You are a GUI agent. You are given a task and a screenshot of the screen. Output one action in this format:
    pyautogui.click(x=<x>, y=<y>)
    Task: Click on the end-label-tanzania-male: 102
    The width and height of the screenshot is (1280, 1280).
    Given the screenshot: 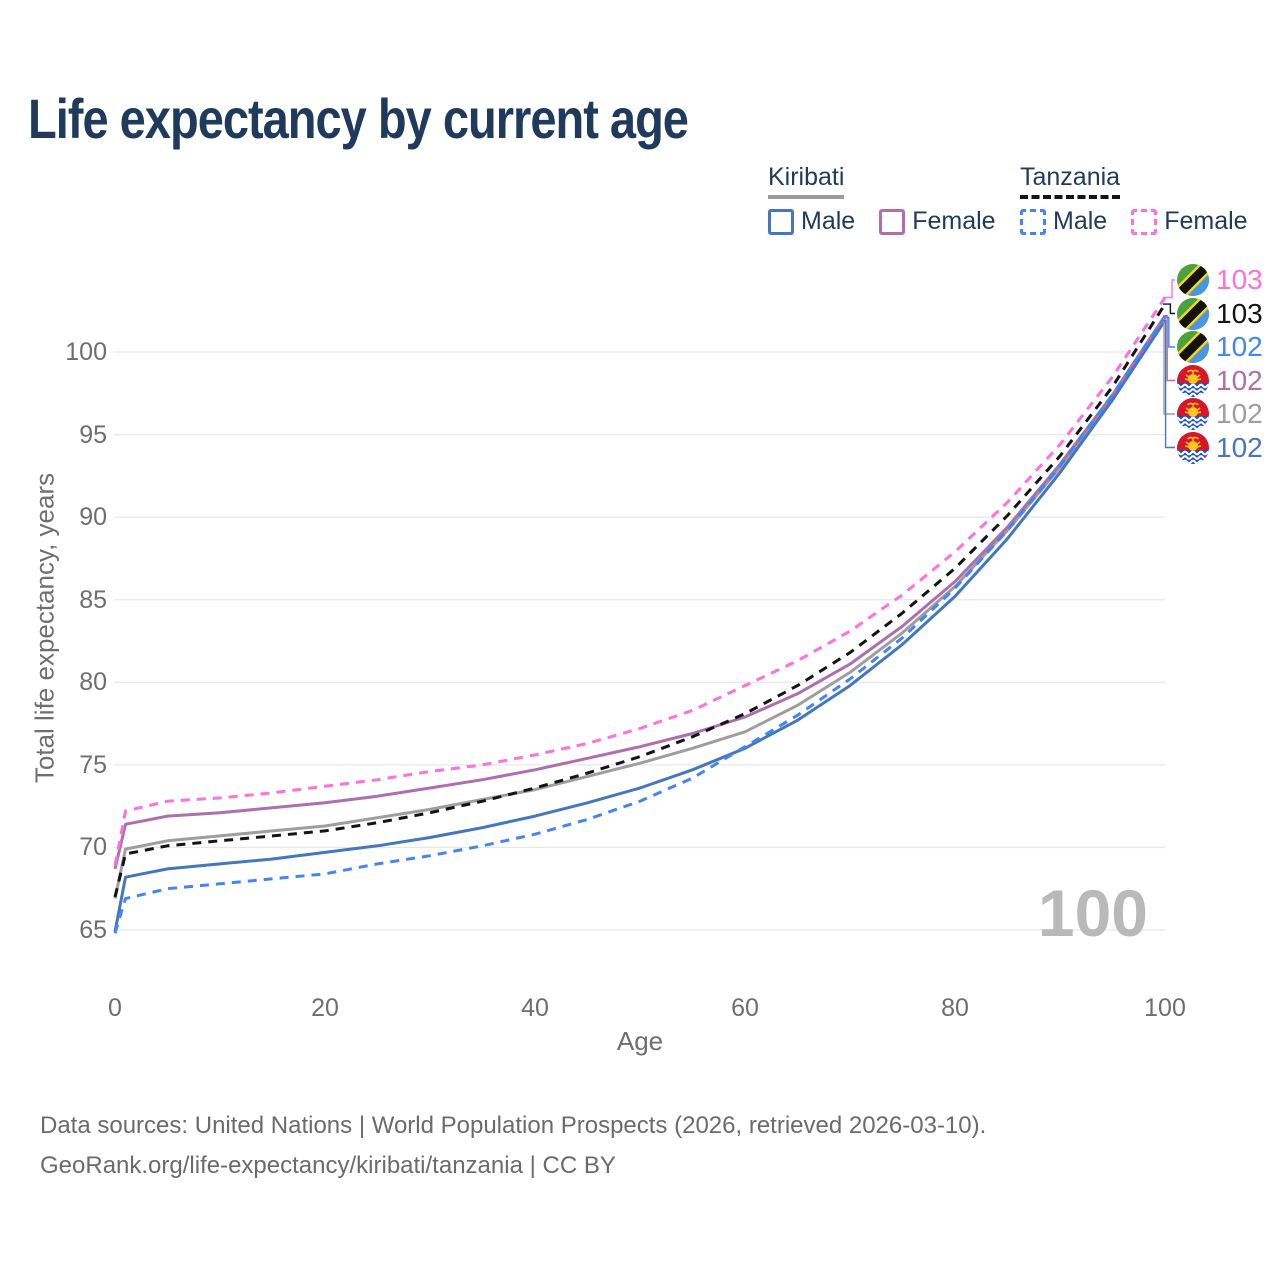 What is the action you would take?
    pyautogui.click(x=1220, y=347)
    